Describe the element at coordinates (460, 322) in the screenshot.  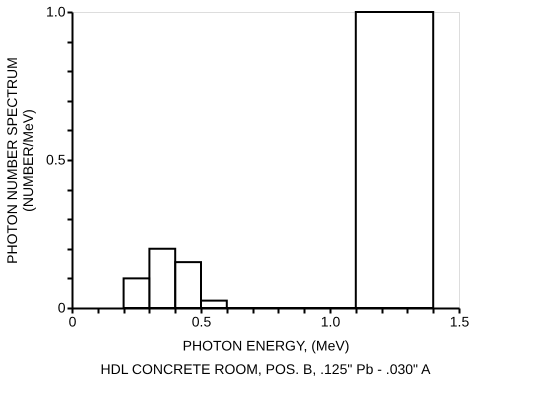
I see `x-tick-label: 1.5` at that location.